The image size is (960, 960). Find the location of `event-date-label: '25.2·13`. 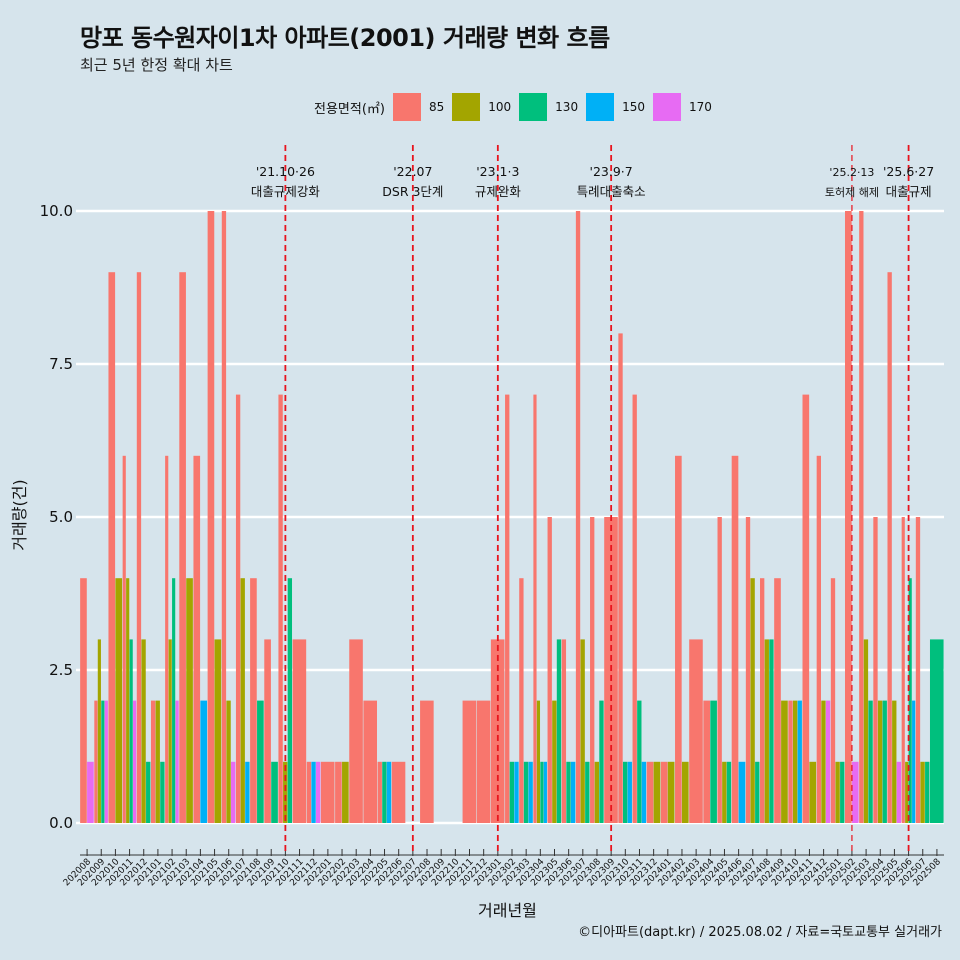

event-date-label: '25.2·13 is located at coordinates (851, 172).